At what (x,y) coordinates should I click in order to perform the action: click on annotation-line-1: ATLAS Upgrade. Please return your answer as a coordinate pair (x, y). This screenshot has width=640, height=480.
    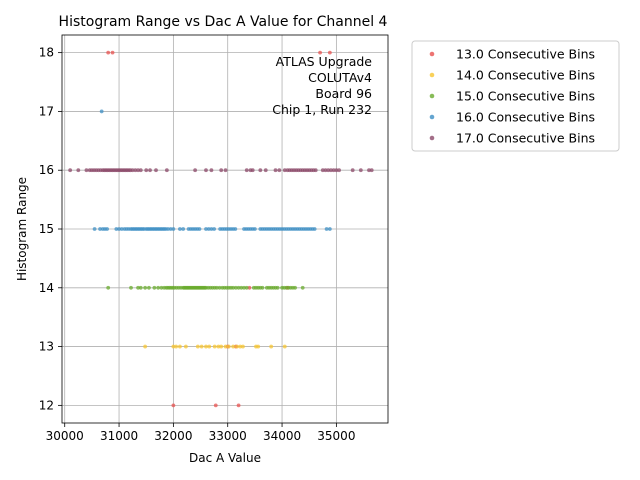
    Looking at the image, I should click on (324, 61).